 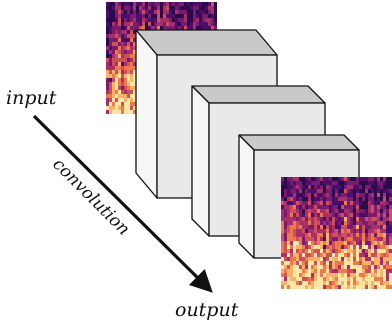 I want to click on conv-block-1-top, so click(x=206, y=42).